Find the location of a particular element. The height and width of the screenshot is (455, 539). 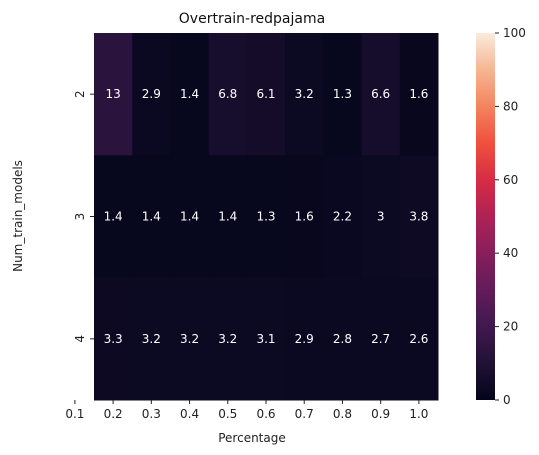

cell-value-label: 2.6 is located at coordinates (418, 339).